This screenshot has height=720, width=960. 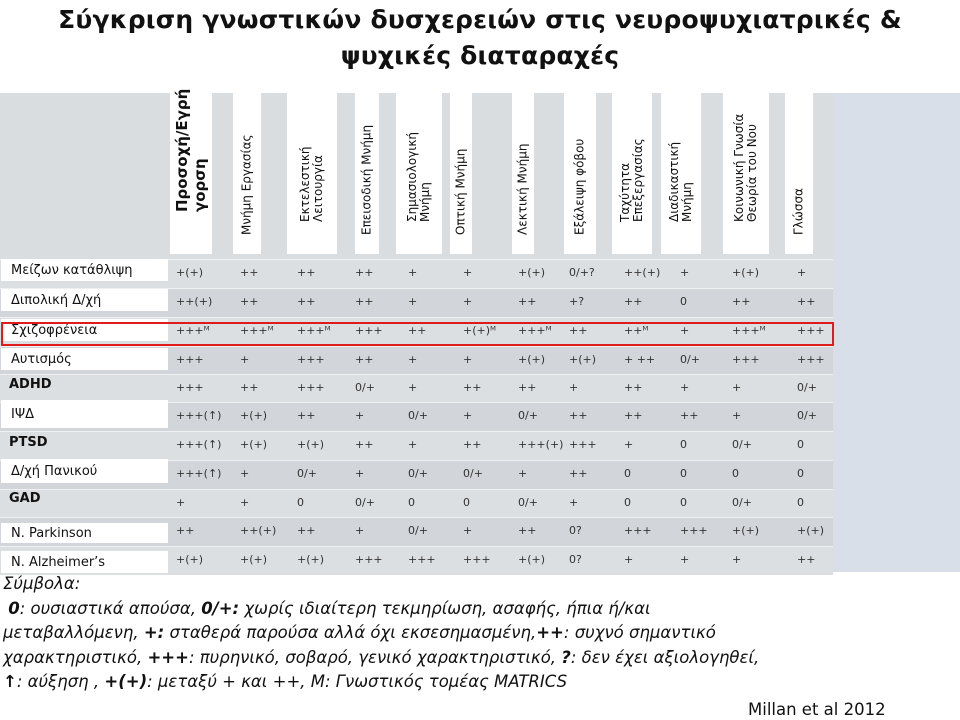 I want to click on legend-desc-0: : ουσιαστικά απούσα,, so click(x=110, y=608).